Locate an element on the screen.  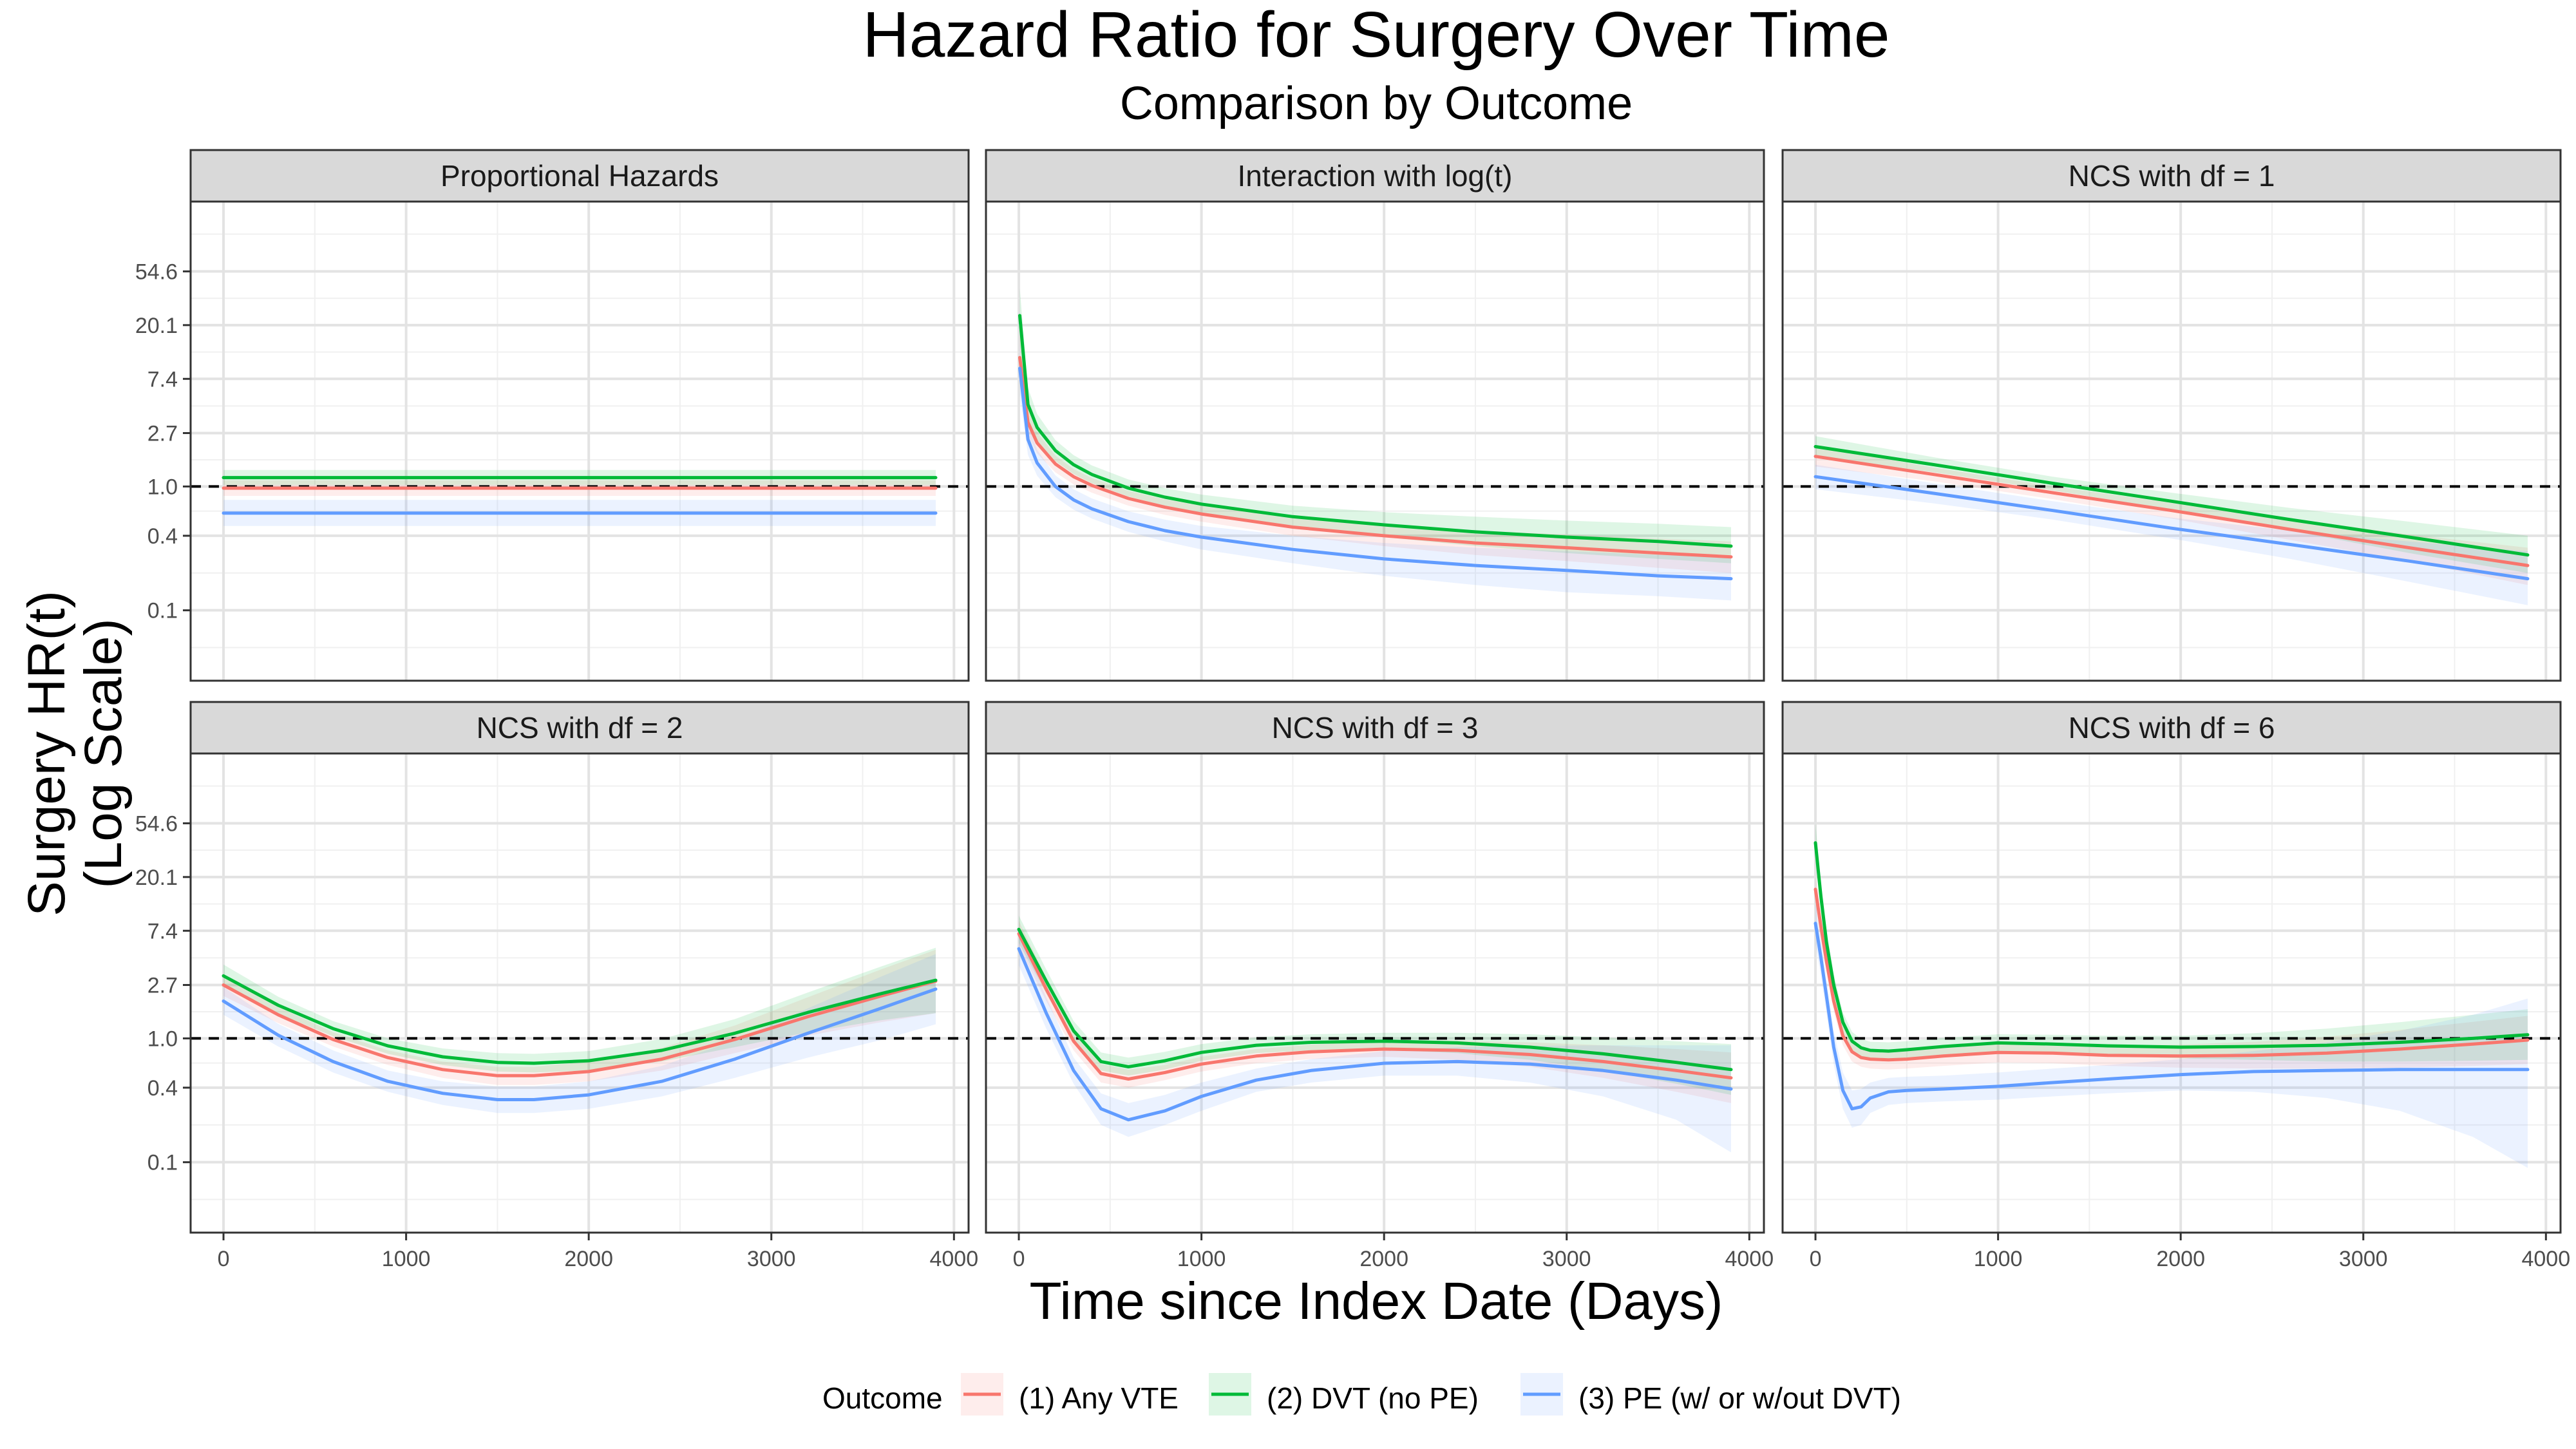
panel-strip-label: NCS with df = 6 is located at coordinates (2172, 727).